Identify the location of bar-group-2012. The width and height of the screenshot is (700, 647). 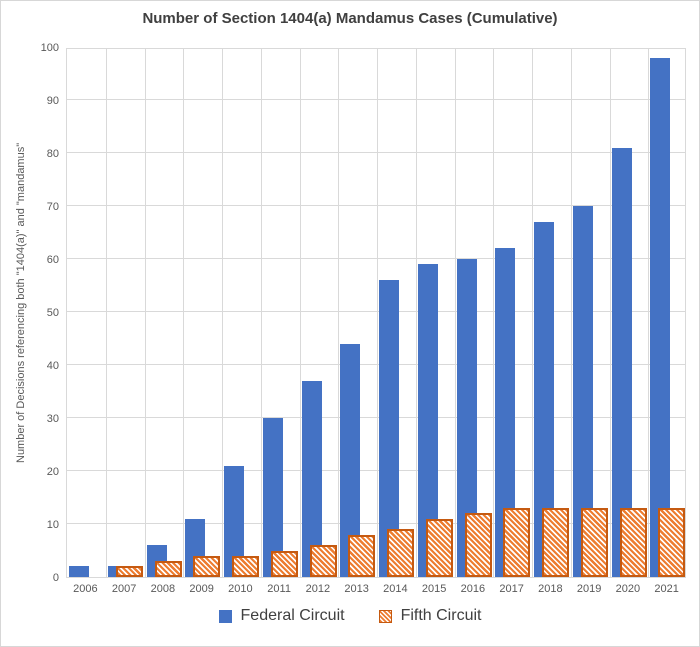
(319, 313).